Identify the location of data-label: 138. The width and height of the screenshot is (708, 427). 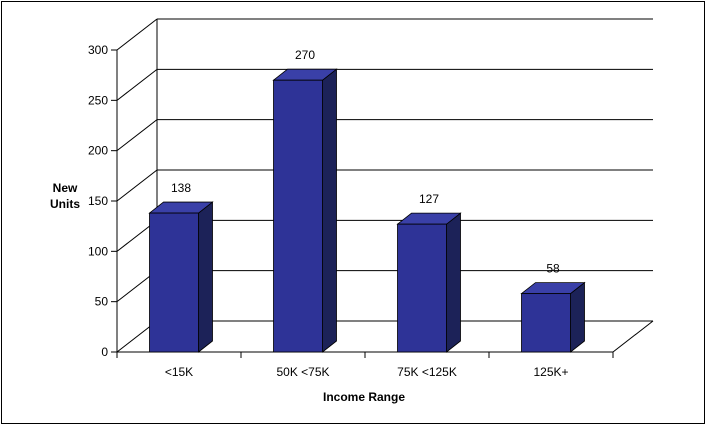
(181, 188).